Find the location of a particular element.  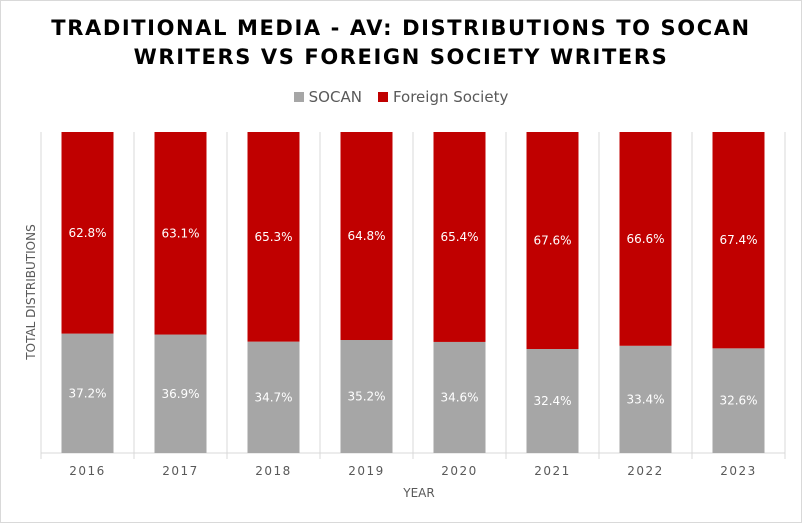

data-label-foreign-society: 65.3% is located at coordinates (273, 237).